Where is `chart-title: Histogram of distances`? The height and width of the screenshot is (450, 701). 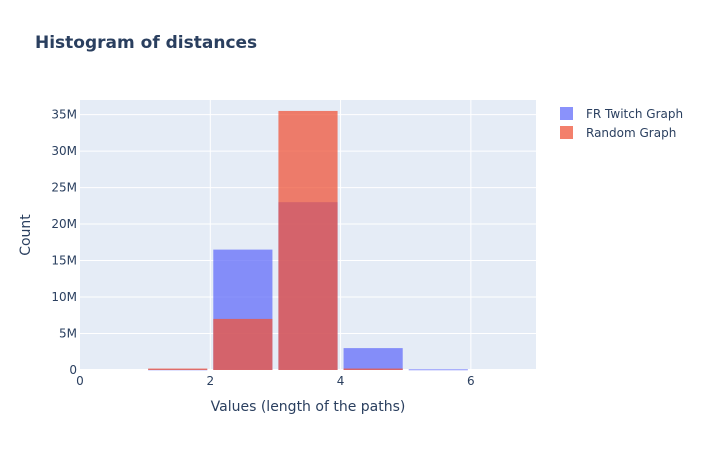 chart-title: Histogram of distances is located at coordinates (146, 43).